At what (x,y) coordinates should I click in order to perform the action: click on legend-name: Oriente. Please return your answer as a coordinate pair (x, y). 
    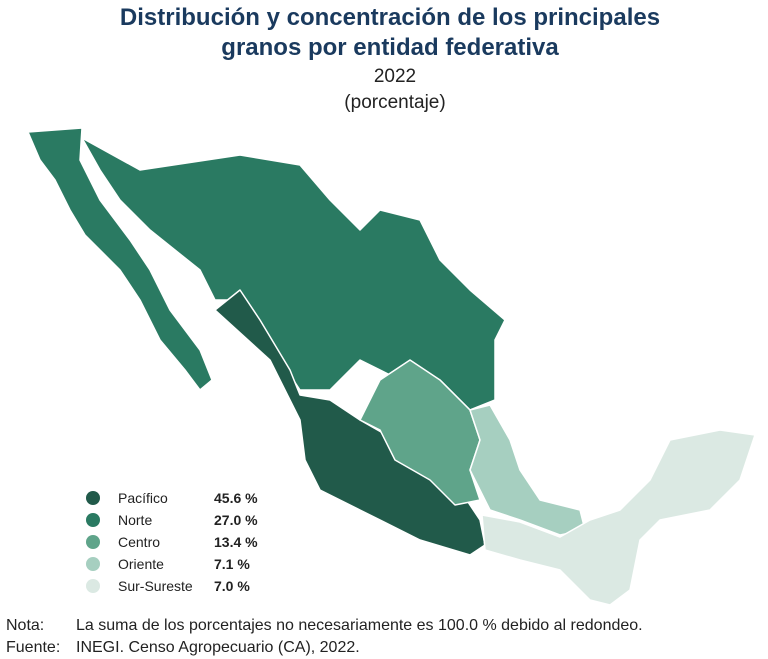
    Looking at the image, I should click on (141, 564).